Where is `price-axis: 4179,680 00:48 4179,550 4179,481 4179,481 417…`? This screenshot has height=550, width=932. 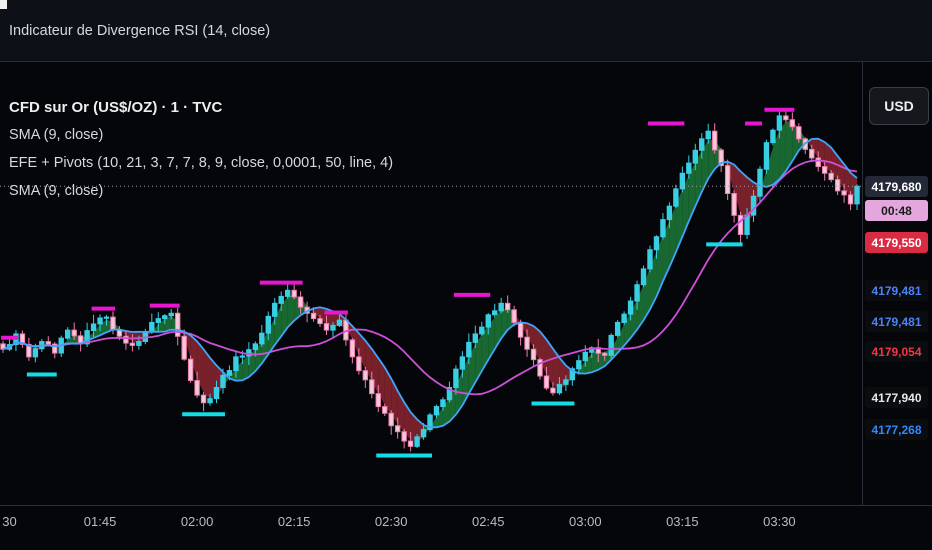
price-axis: 4179,680 00:48 4179,550 4179,481 4179,481 417… is located at coordinates (897, 275).